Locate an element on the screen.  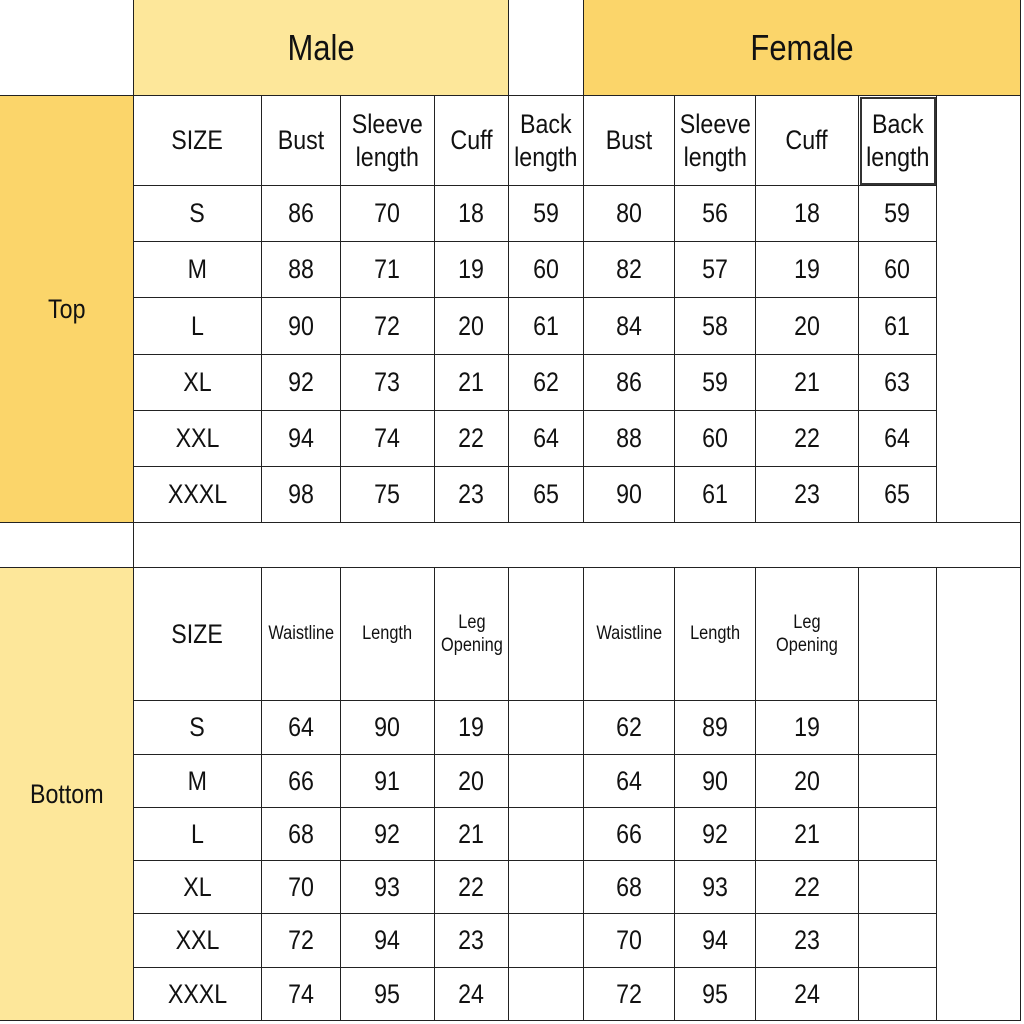
bottom-size-cell: M is located at coordinates (198, 781).